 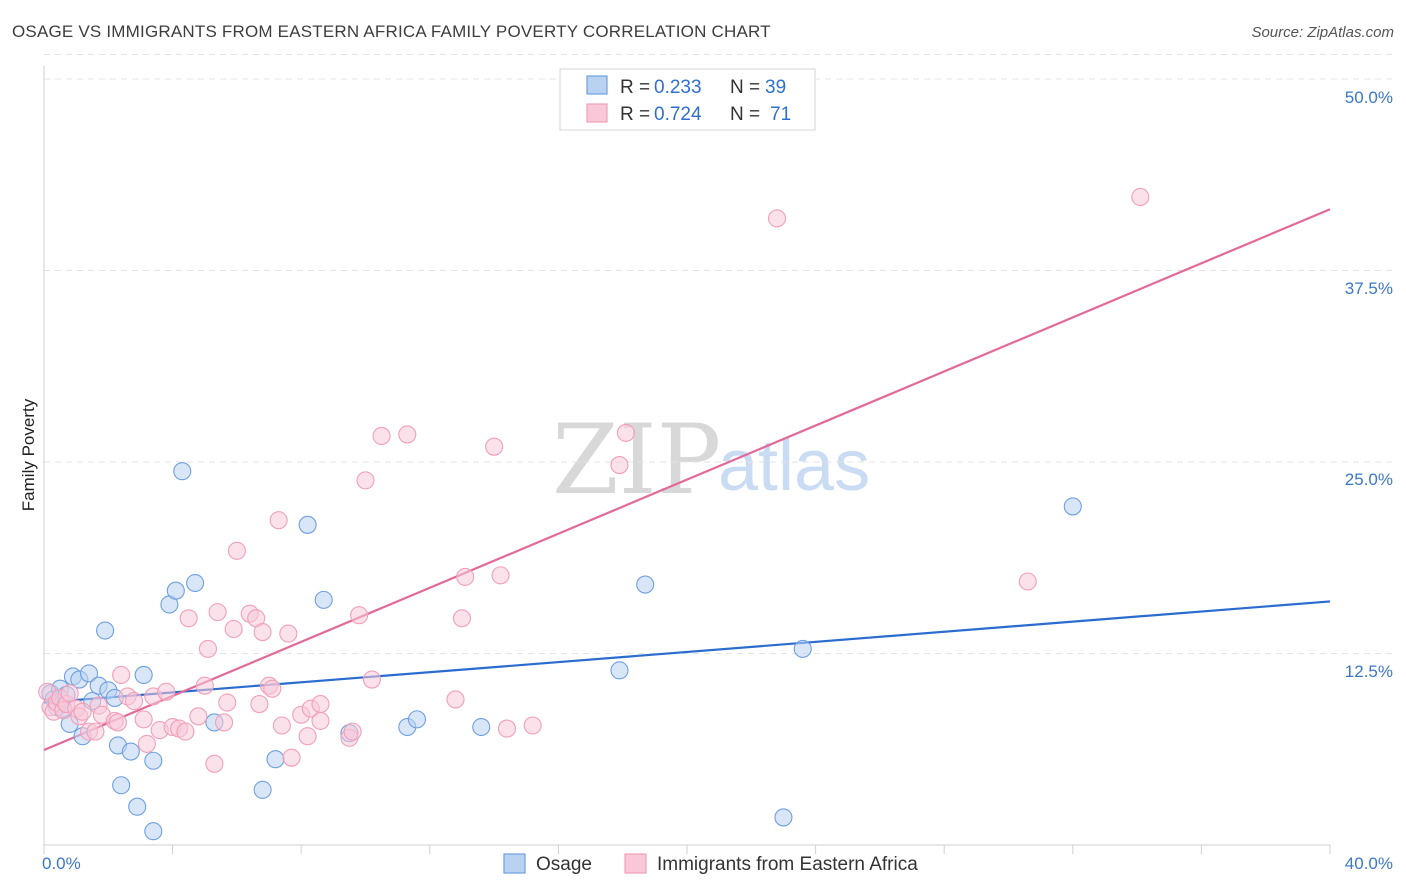 I want to click on legend-n-value-eastern-africa: 71, so click(x=780, y=114).